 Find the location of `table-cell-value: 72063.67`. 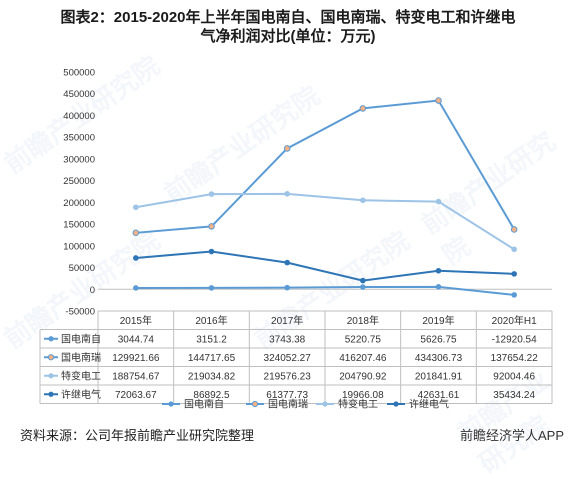

table-cell-value: 72063.67 is located at coordinates (136, 395).